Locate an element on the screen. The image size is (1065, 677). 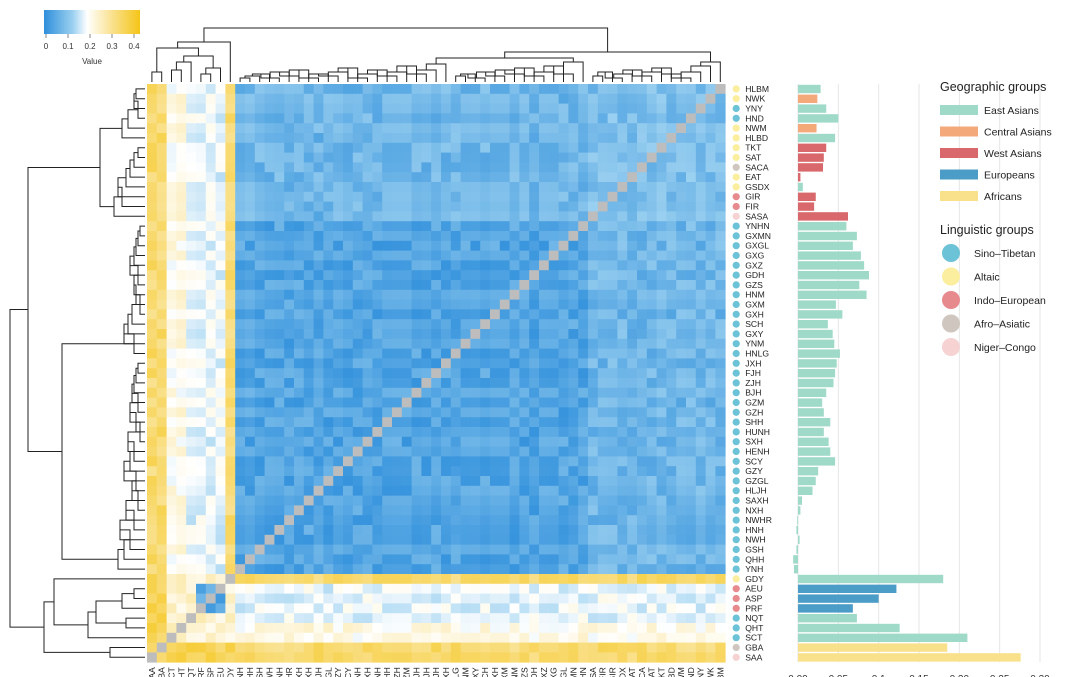
column-label: FJH is located at coordinates (436, 672).